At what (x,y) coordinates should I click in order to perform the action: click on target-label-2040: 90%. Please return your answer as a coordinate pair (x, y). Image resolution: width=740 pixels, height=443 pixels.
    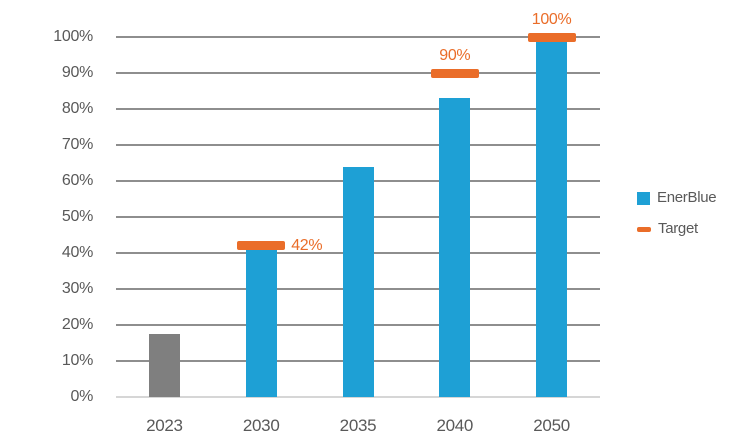
    Looking at the image, I should click on (455, 55).